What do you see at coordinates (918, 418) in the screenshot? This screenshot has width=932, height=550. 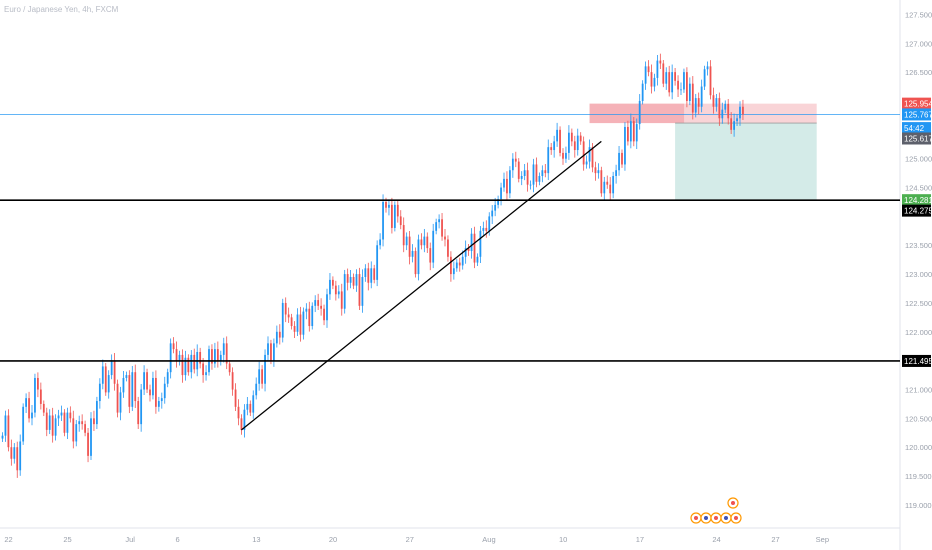 I see `y-tick-label: 120.500` at bounding box center [918, 418].